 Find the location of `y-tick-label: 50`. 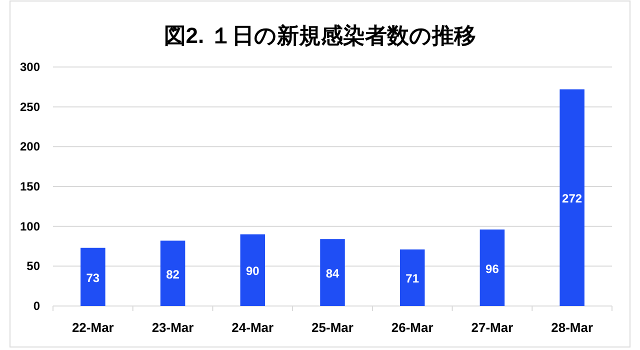

y-tick-label: 50 is located at coordinates (33, 266).